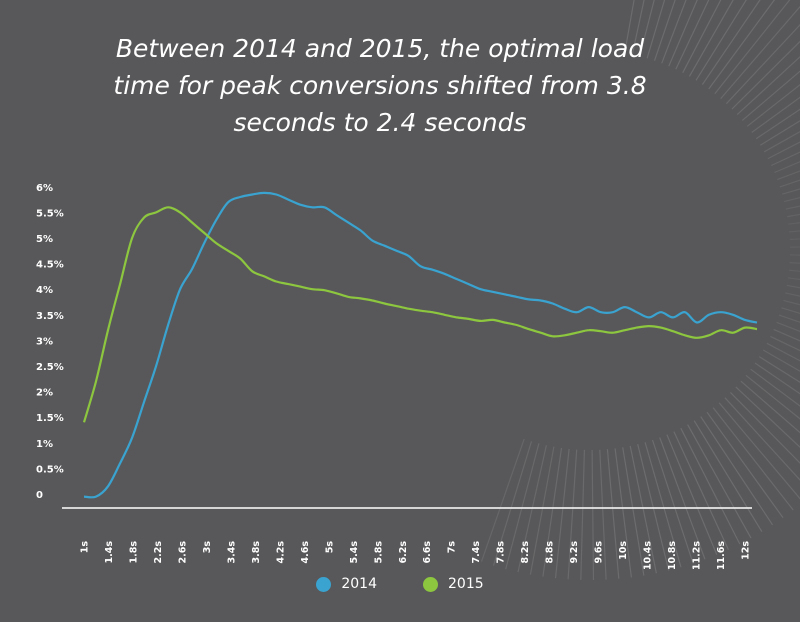  Describe the element at coordinates (324, 584) in the screenshot. I see `legend-dot-2014` at that location.